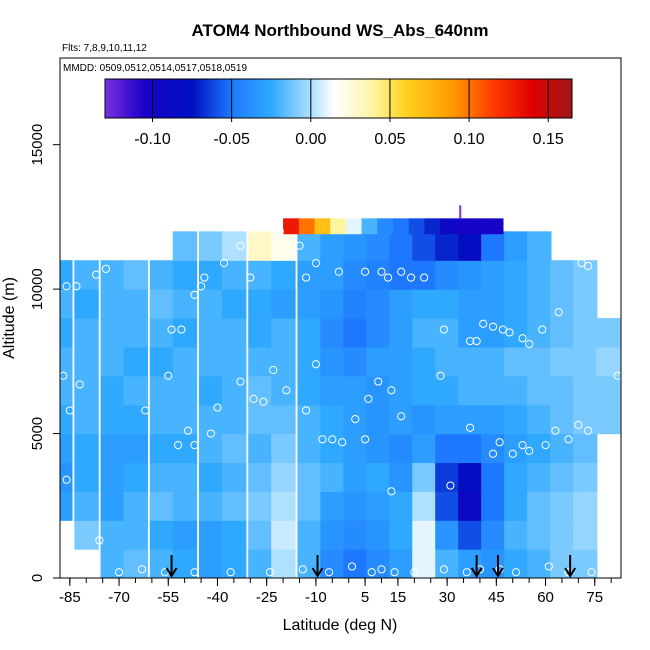 The image size is (650, 650). What do you see at coordinates (267, 597) in the screenshot?
I see `x-tick-label: -25` at bounding box center [267, 597].